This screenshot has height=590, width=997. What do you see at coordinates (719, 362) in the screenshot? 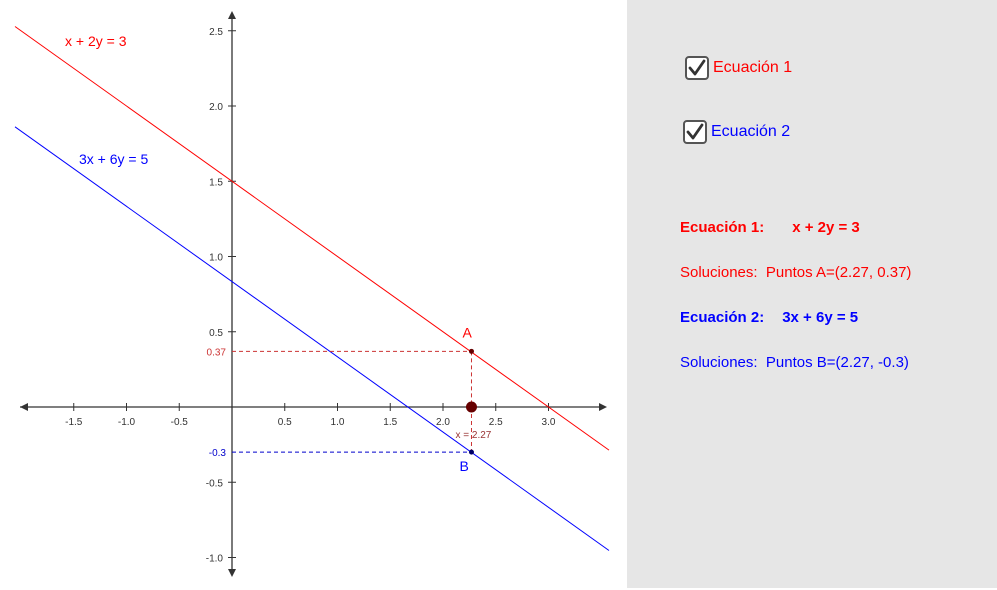
I see `solutions-2-prefix: Soluciones:` at bounding box center [719, 362].